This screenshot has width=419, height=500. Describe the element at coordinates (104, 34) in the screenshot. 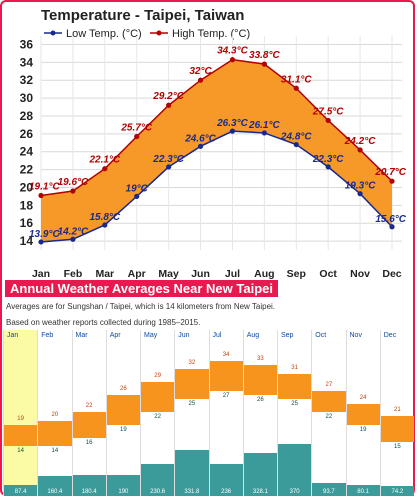

I see `legend-low-label: Low Temp. (°C)` at that location.